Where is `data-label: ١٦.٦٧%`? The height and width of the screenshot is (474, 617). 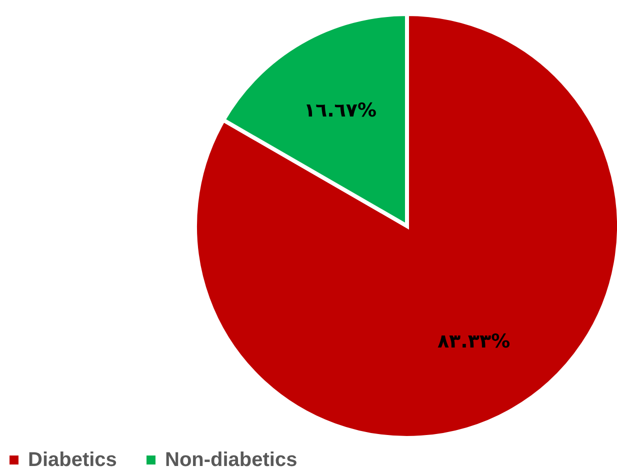 data-label: ١٦.٦٧% is located at coordinates (340, 110).